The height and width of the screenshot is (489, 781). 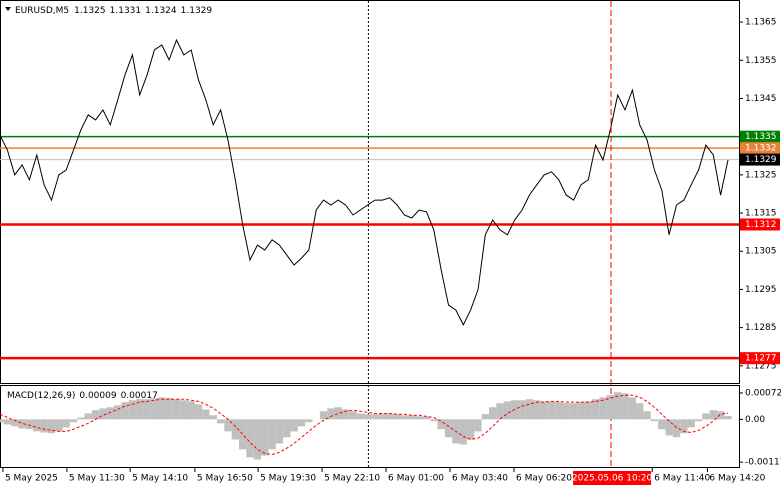 I want to click on x-tick-label: 6 May 14:20, so click(x=737, y=479).